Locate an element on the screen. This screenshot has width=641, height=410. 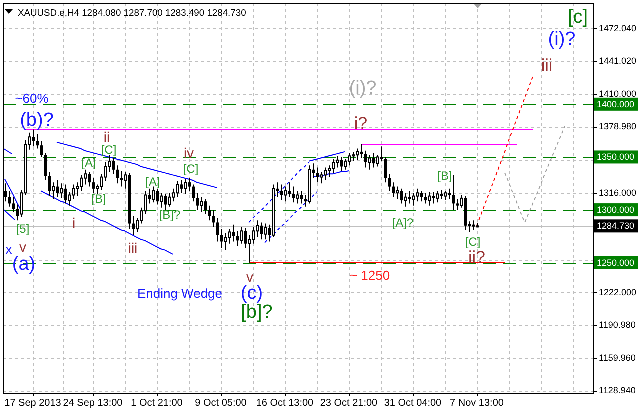
x-tick-label: 9 Oct 05:00 is located at coordinates (221, 403).